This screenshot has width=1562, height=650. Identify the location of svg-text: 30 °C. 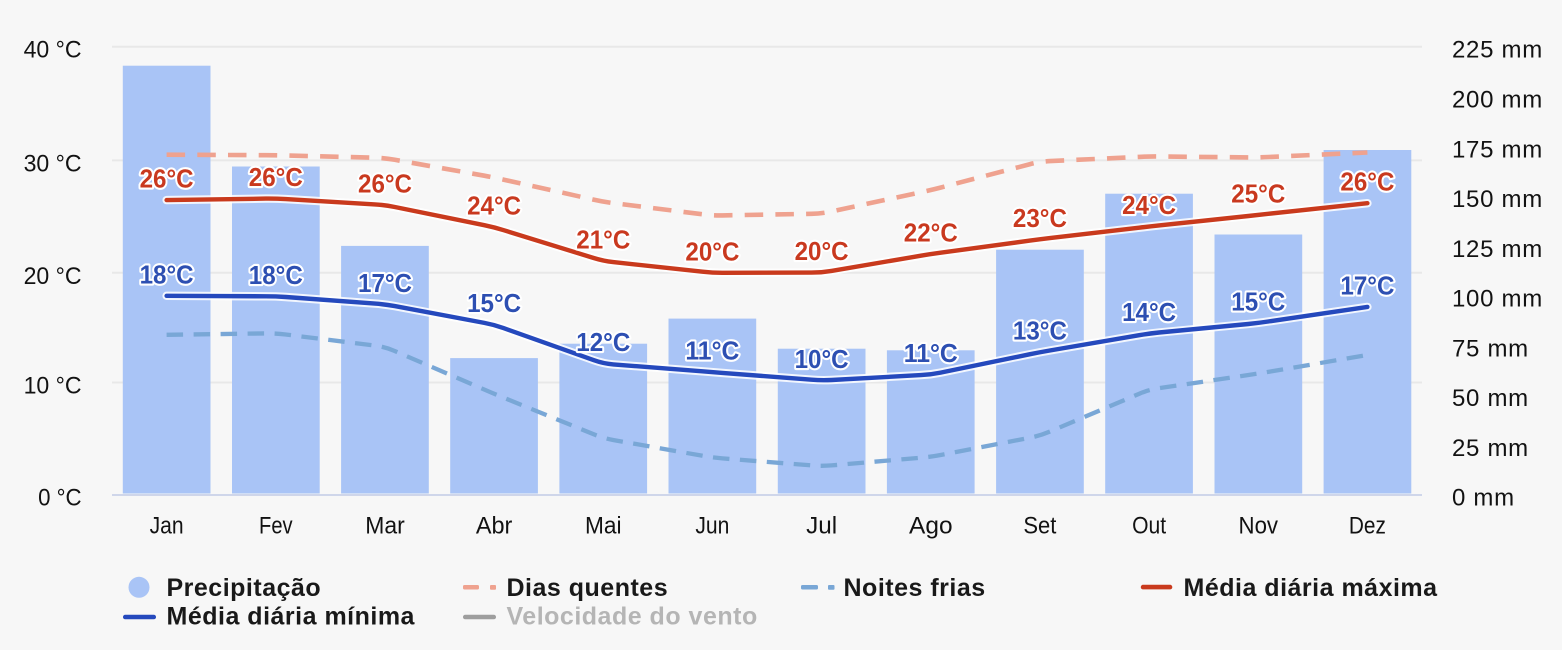
(53, 163).